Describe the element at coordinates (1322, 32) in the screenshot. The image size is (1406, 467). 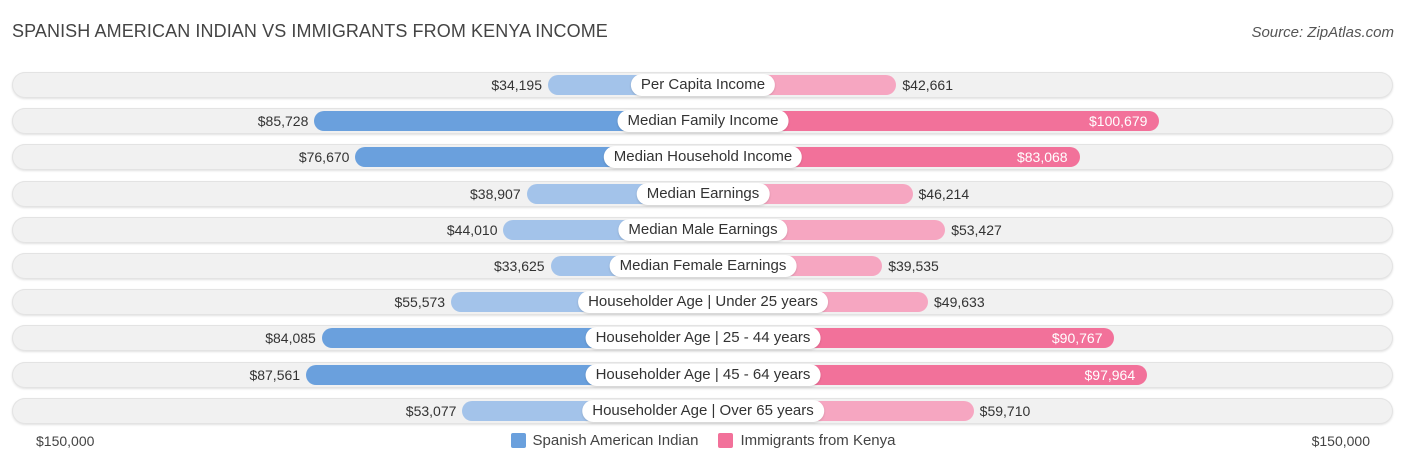
I see `source-note: Source: ZipAtlas.com` at that location.